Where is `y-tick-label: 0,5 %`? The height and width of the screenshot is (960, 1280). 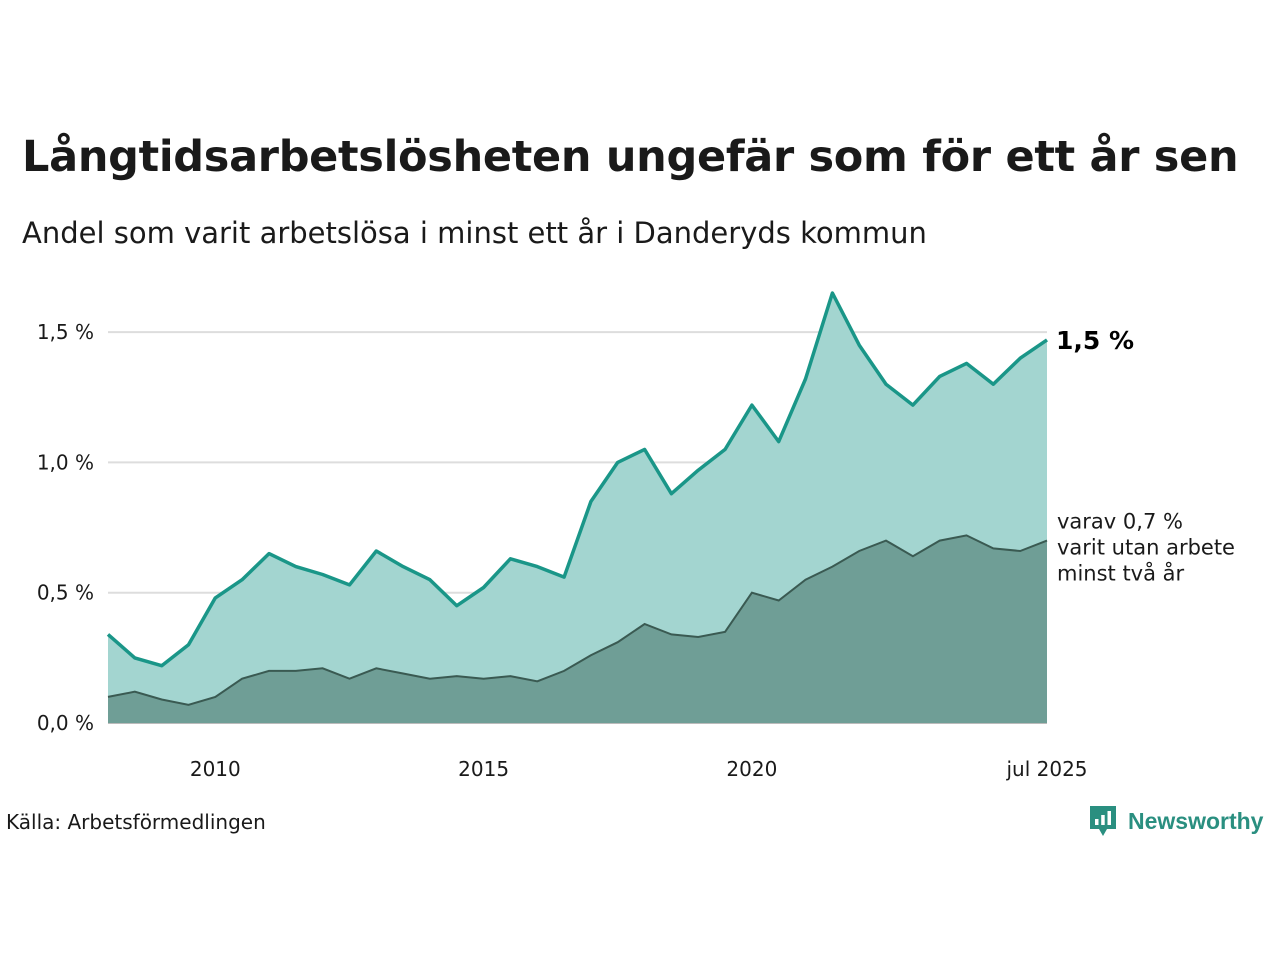 y-tick-label: 0,5 % is located at coordinates (65, 593).